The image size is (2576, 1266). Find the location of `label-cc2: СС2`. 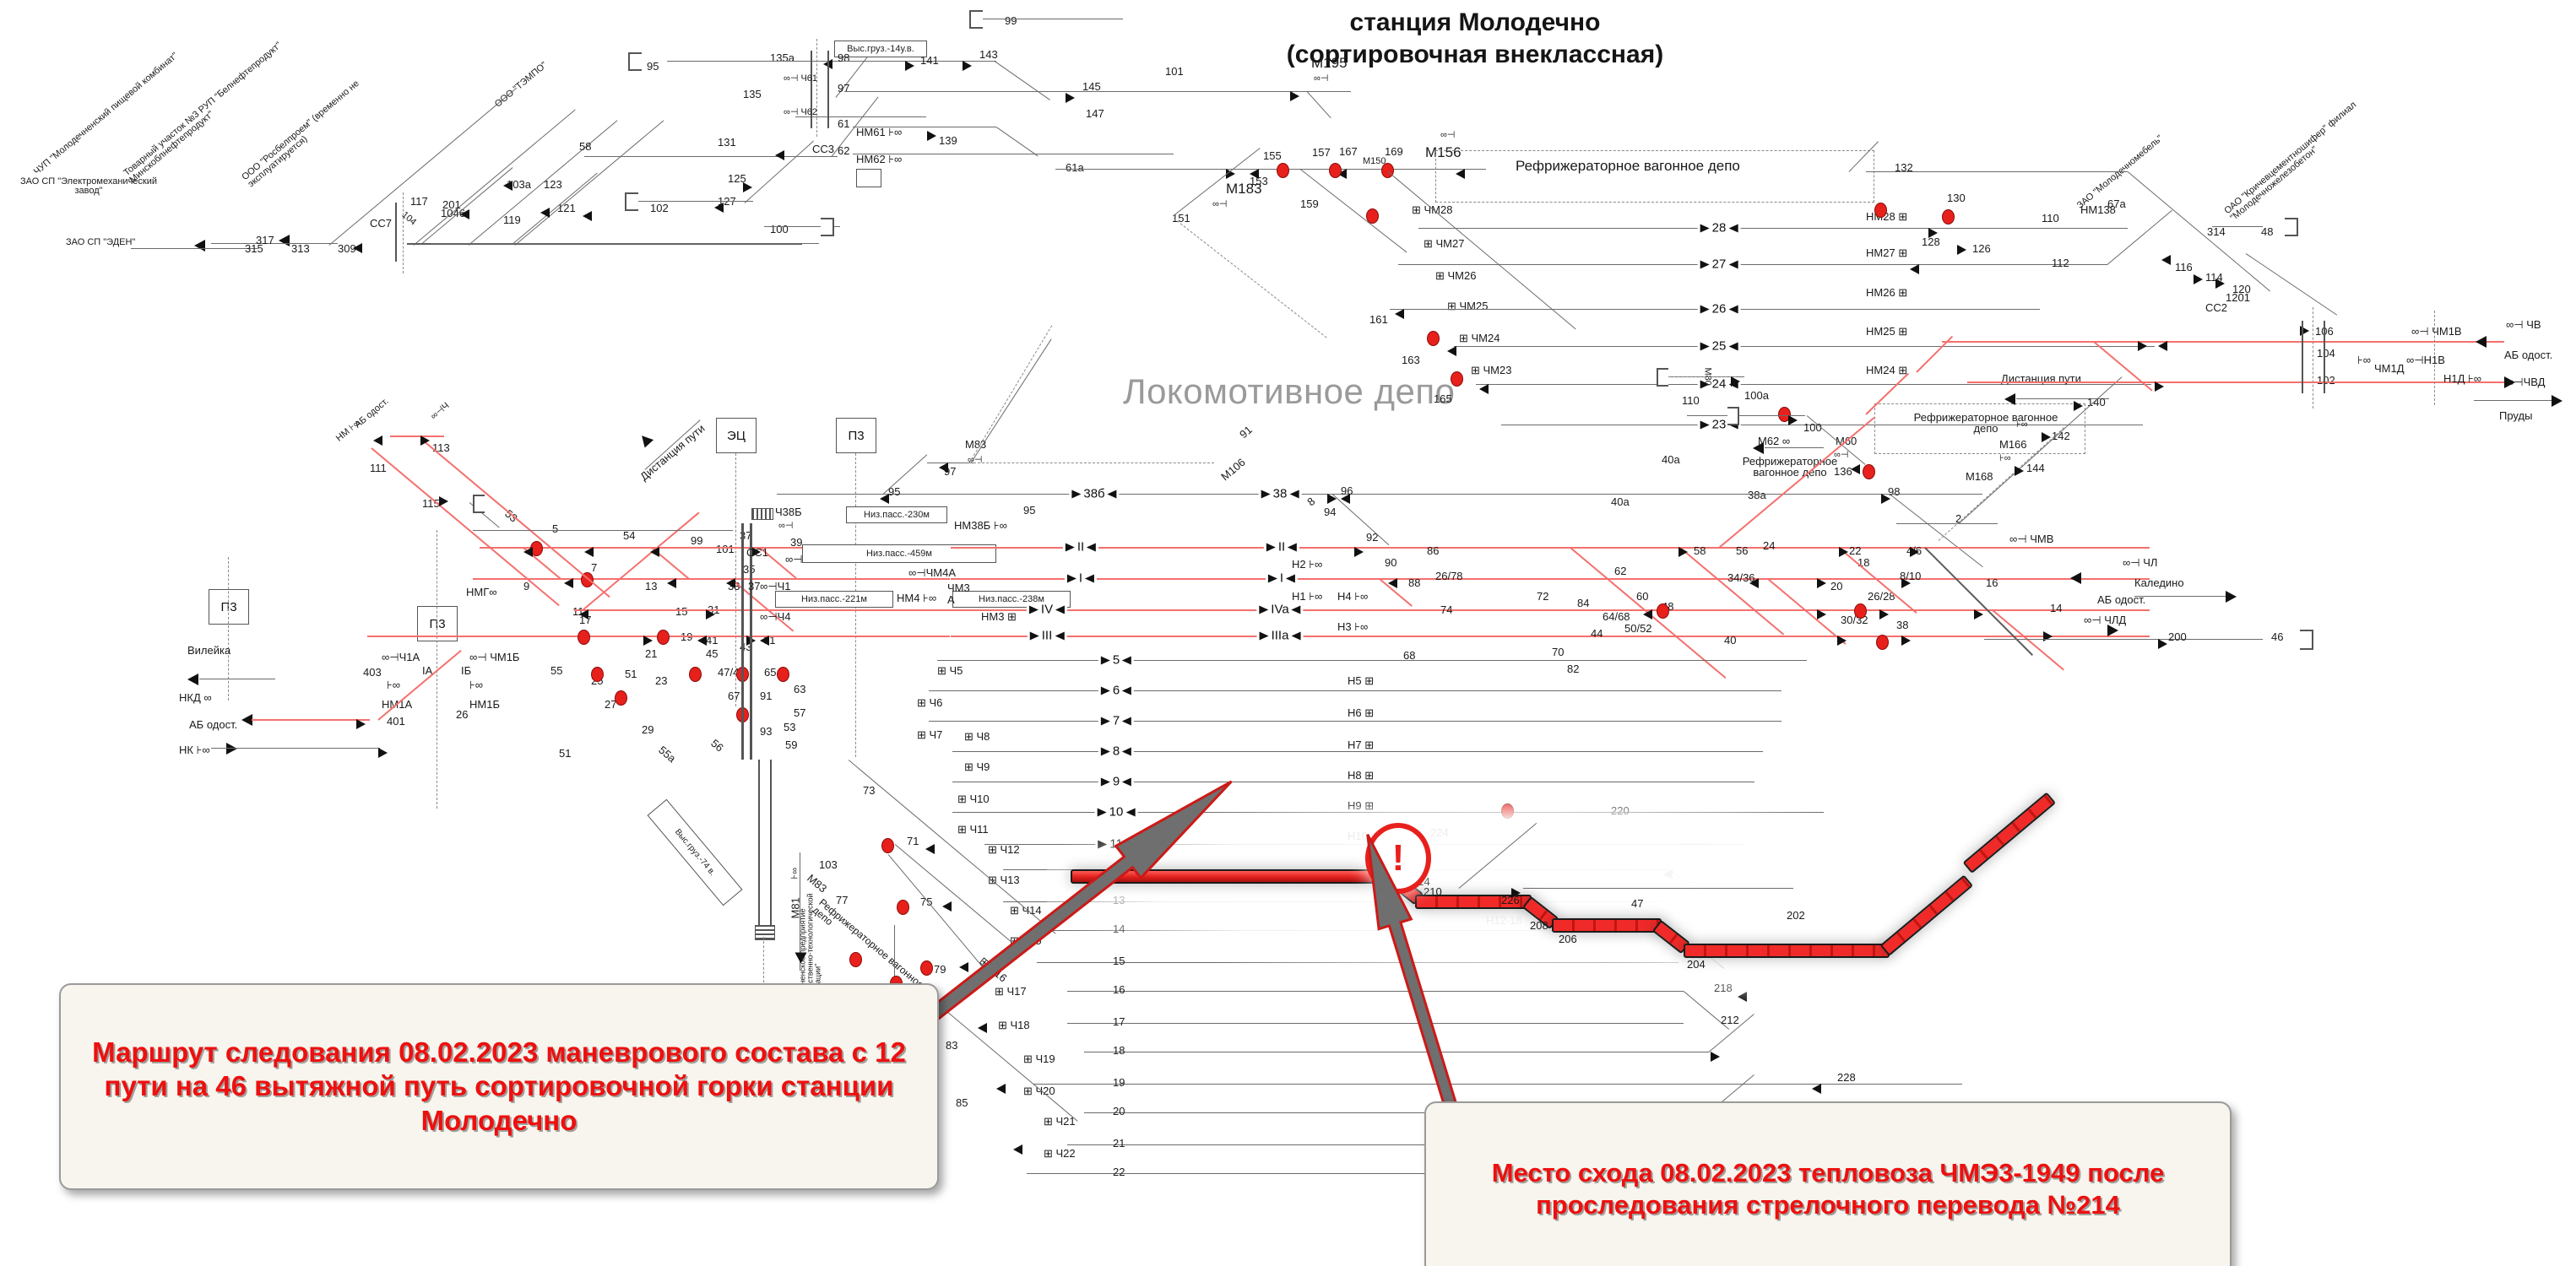

label-cc2: СС2 is located at coordinates (2216, 307).